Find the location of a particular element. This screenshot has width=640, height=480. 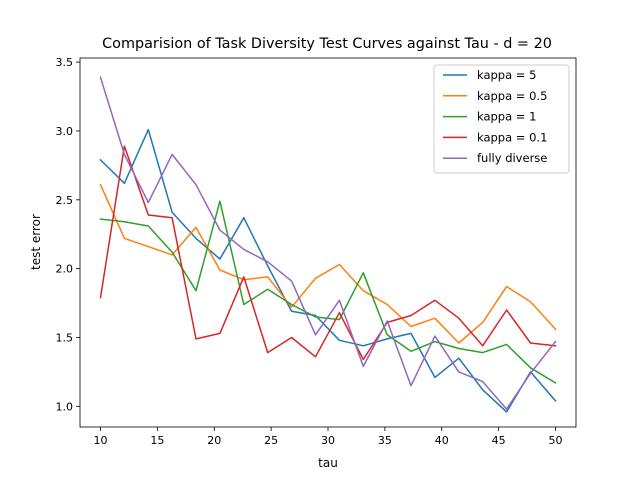

x-tick-label: 50 is located at coordinates (556, 440).